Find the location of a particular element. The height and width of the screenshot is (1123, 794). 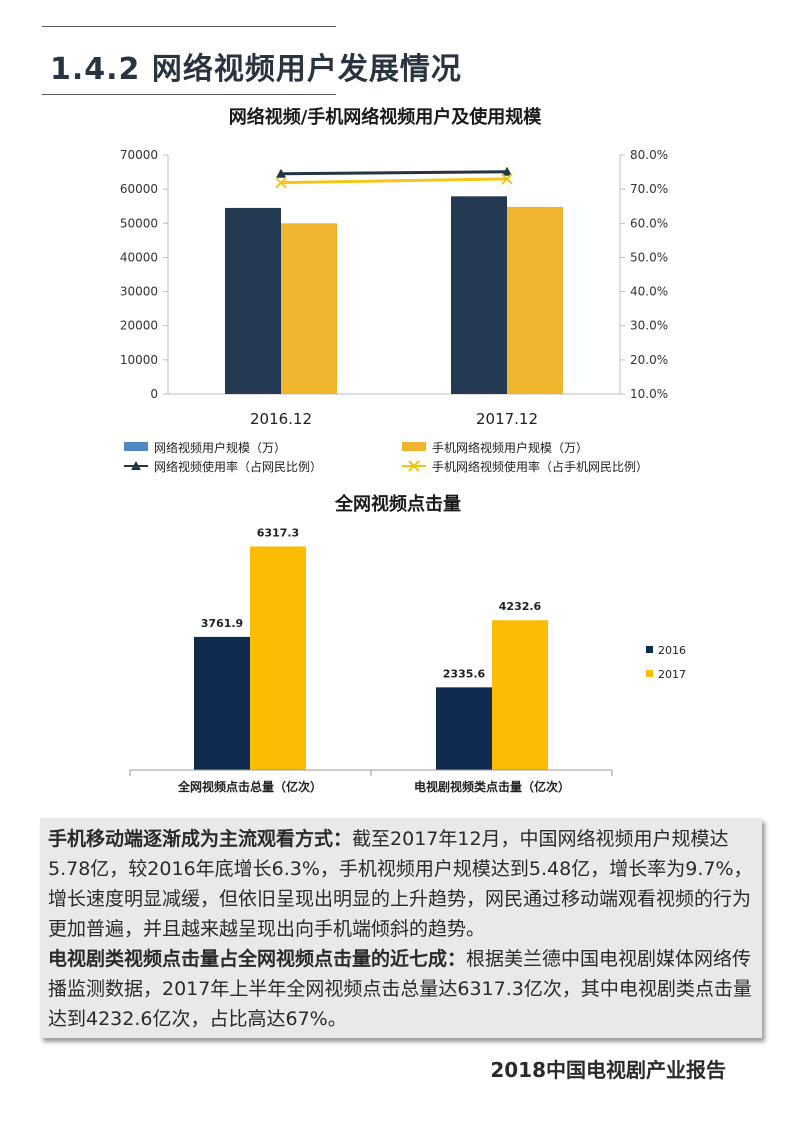

y2-tick-label: 10.0% is located at coordinates (649, 394).